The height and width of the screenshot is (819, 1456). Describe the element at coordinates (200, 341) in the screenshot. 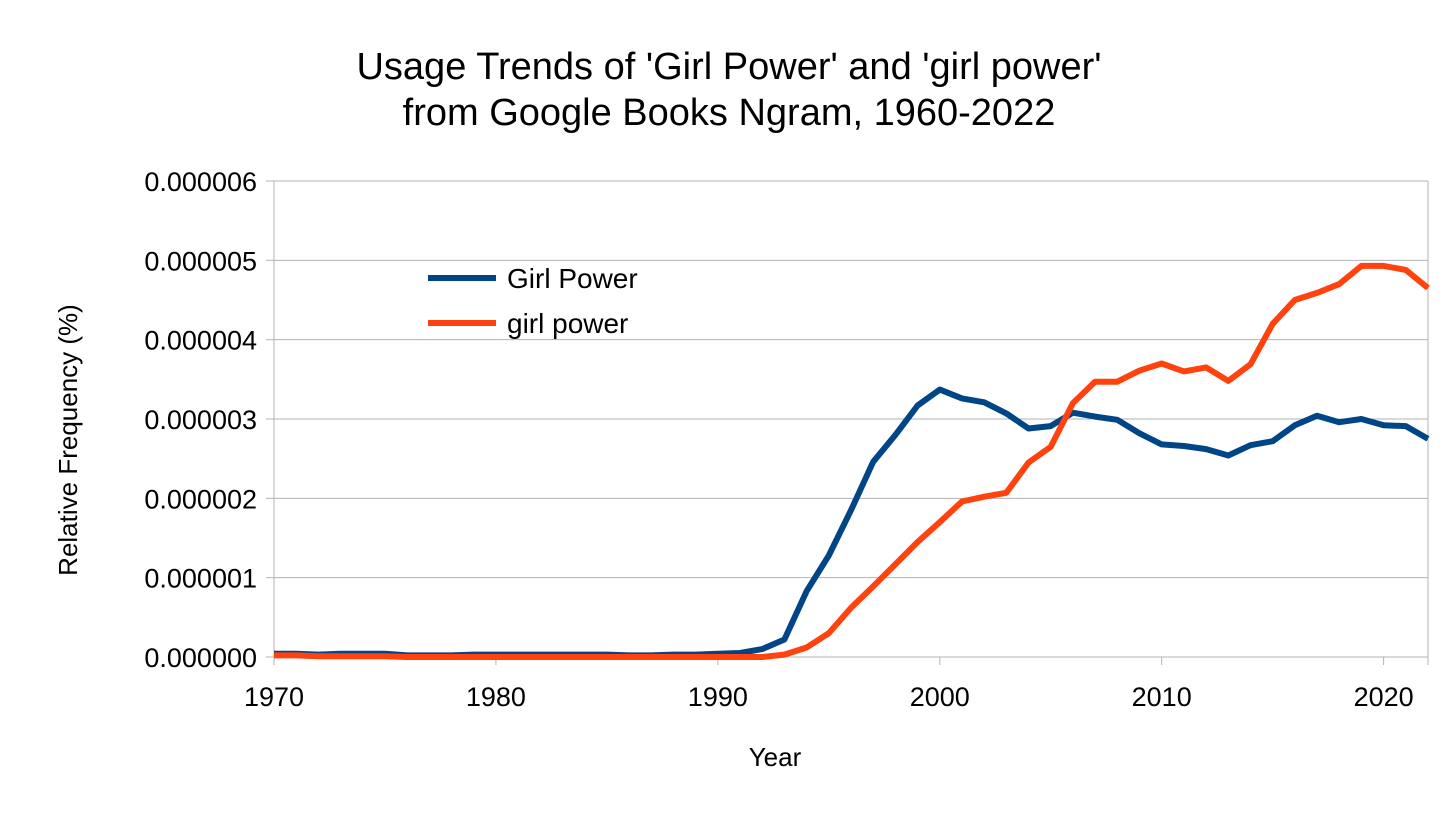

I see `y-tick-label: 0.000004` at that location.